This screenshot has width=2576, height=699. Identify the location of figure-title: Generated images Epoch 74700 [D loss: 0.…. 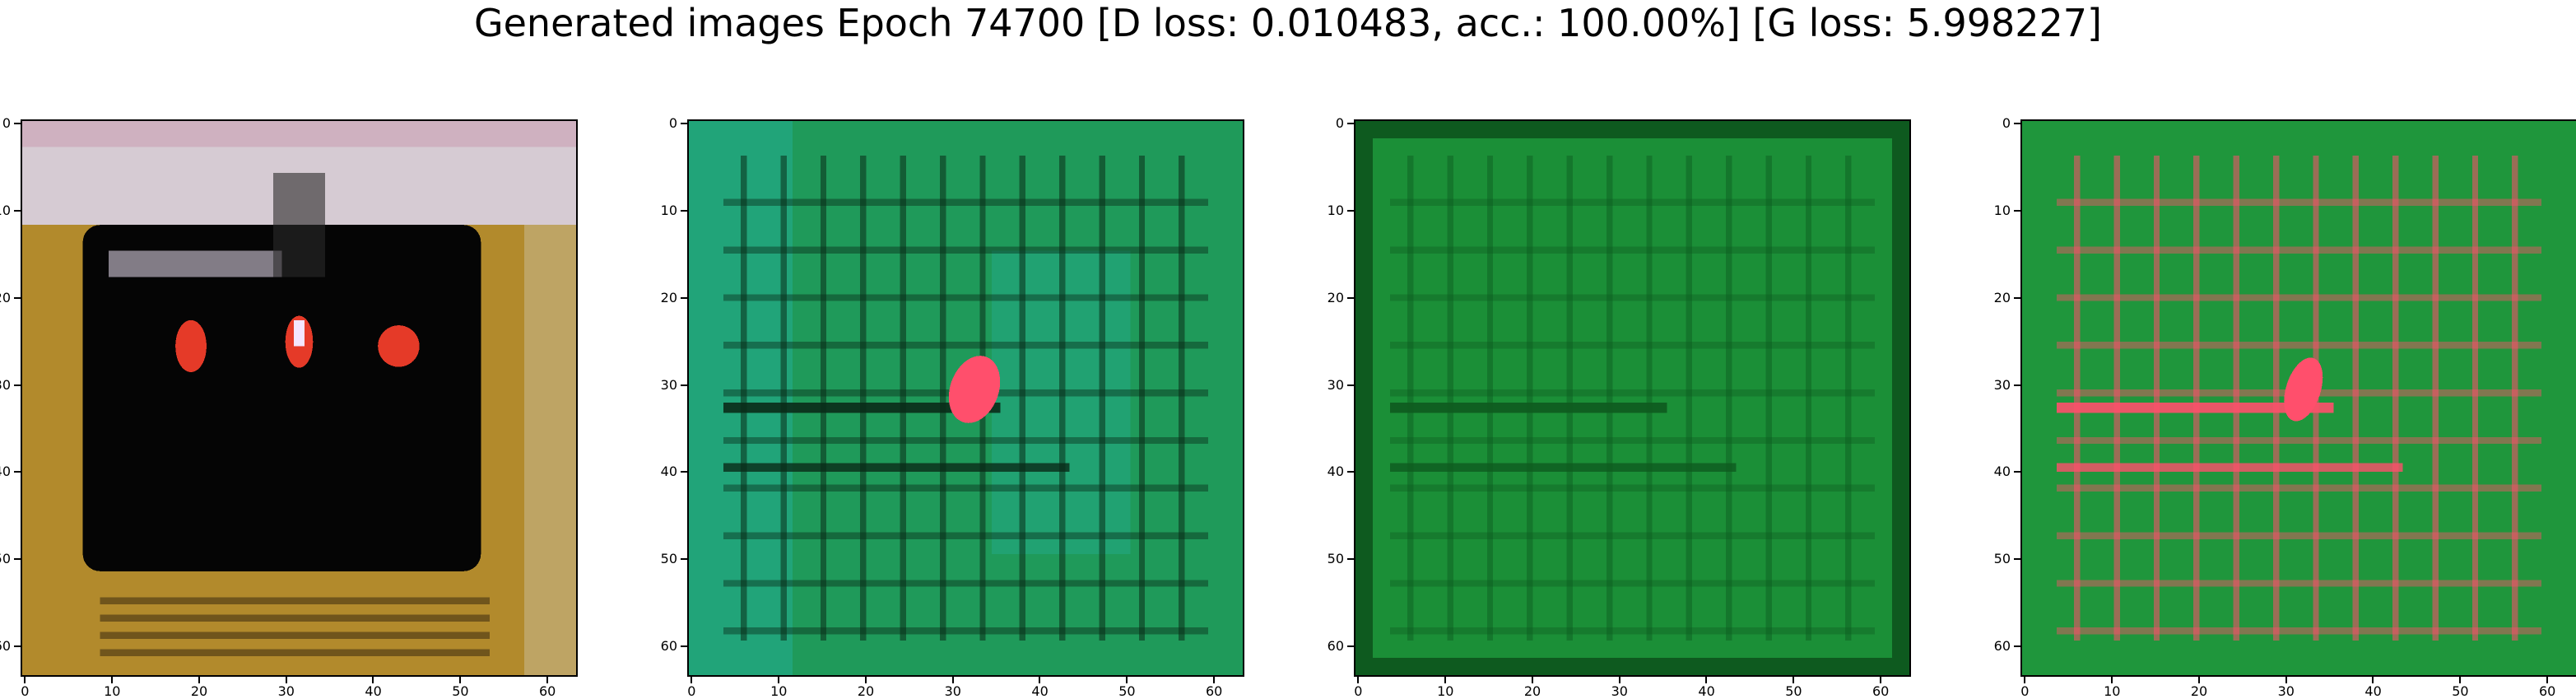
(1288, 23).